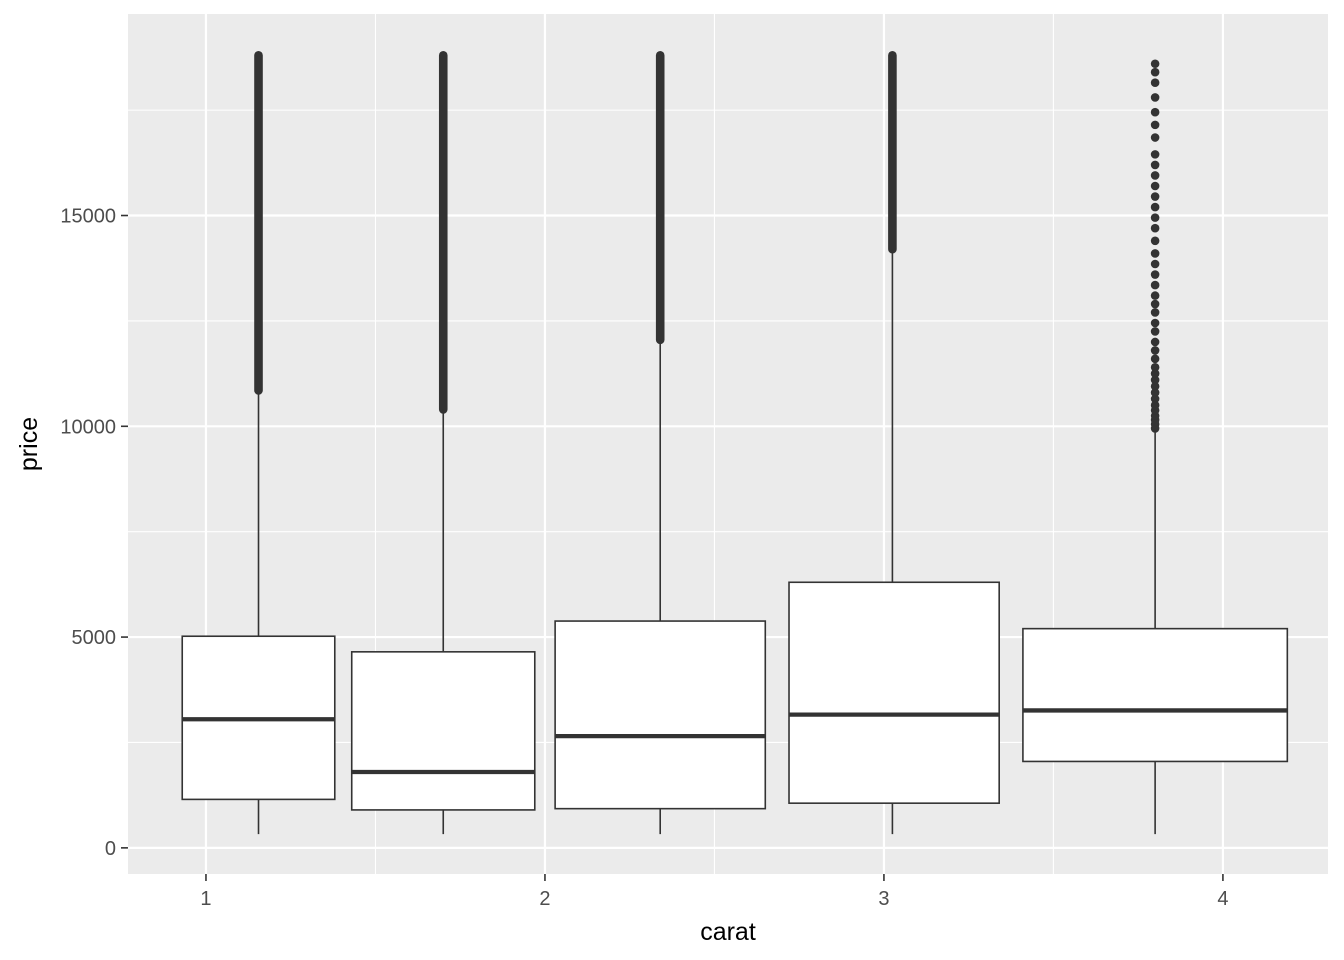 This screenshot has width=1344, height=960. What do you see at coordinates (1222, 899) in the screenshot?
I see `x-tick-label: 4` at bounding box center [1222, 899].